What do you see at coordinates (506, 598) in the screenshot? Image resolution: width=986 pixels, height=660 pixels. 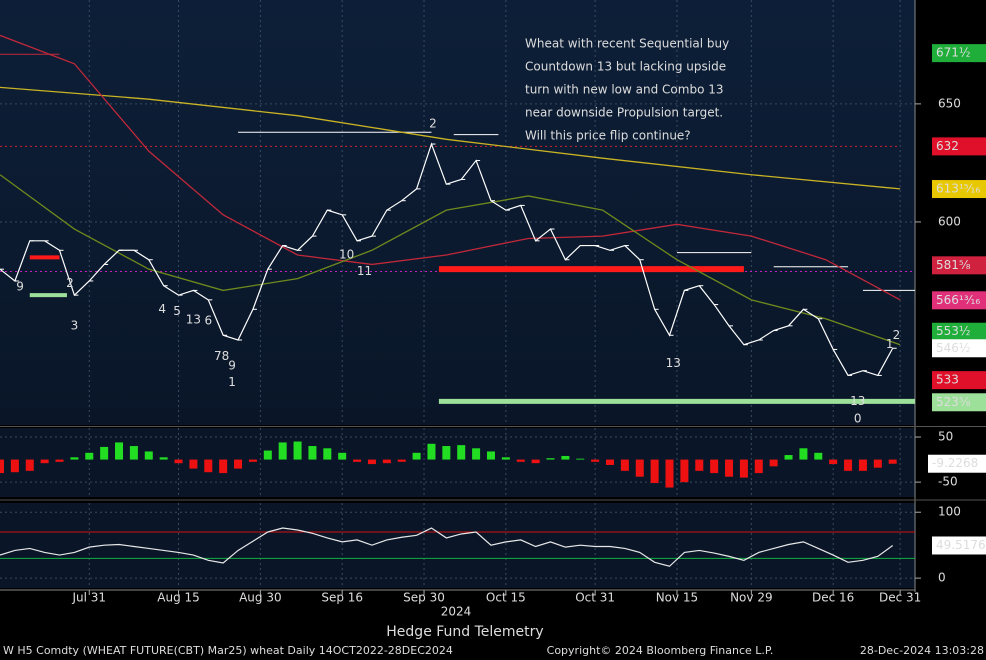 I see `x-tick-label: Oct 15` at bounding box center [506, 598].